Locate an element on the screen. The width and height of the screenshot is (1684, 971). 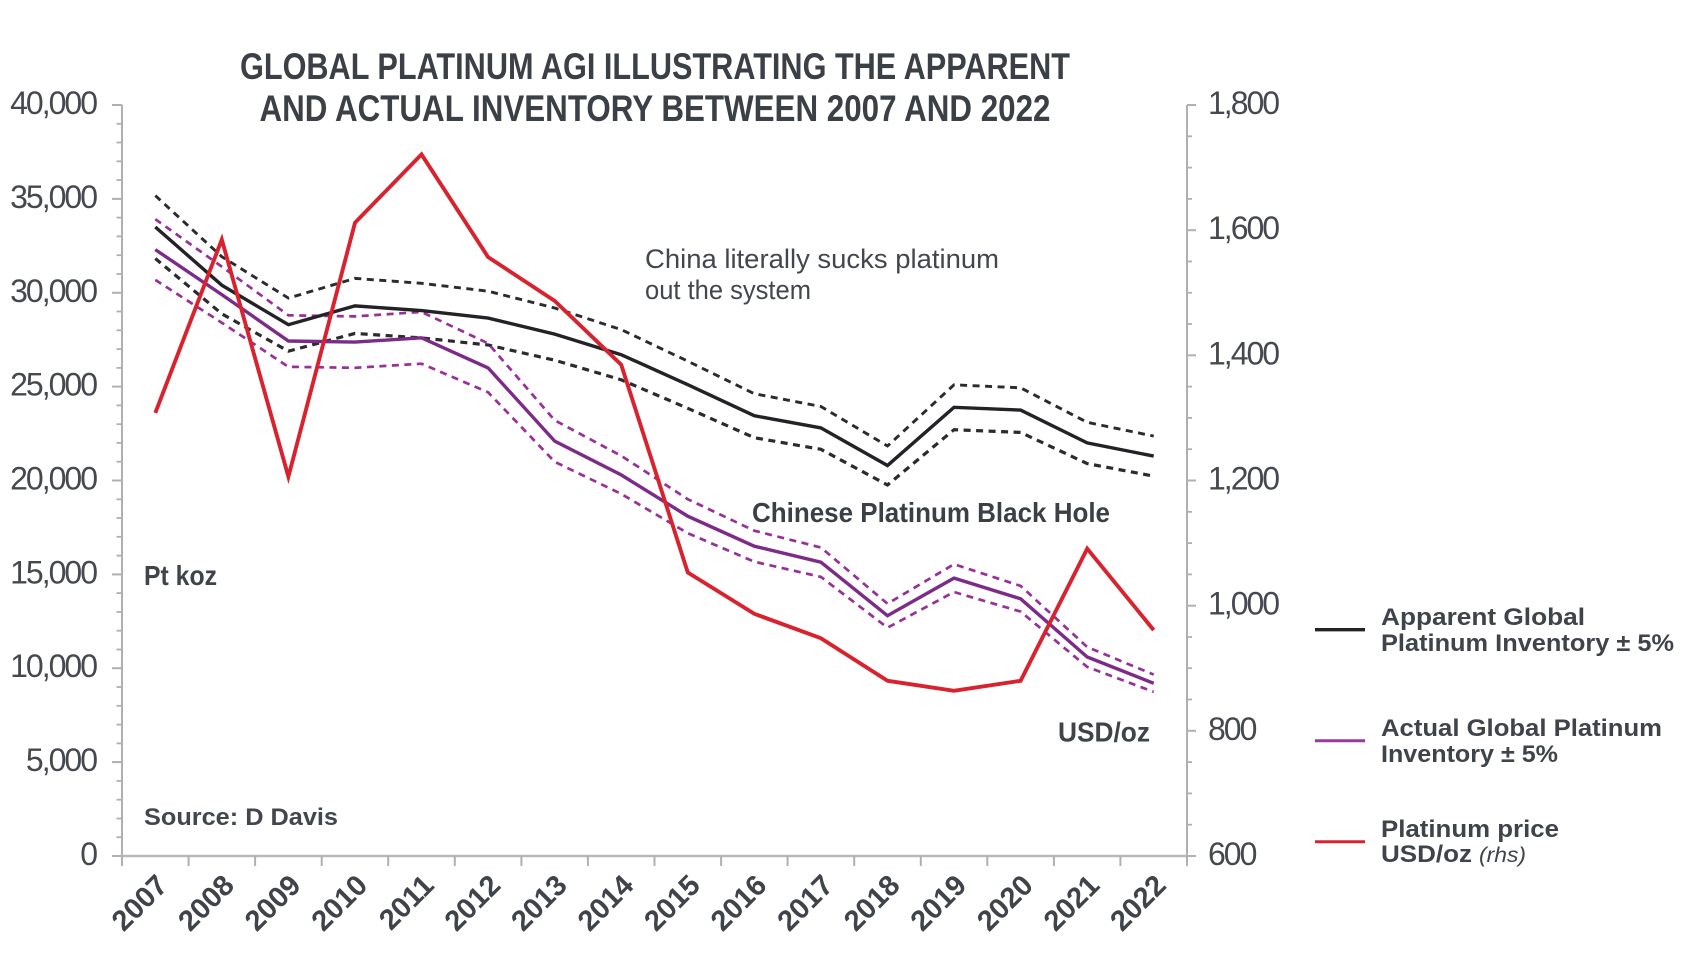
svg-text: 20,000 is located at coordinates (53, 479).